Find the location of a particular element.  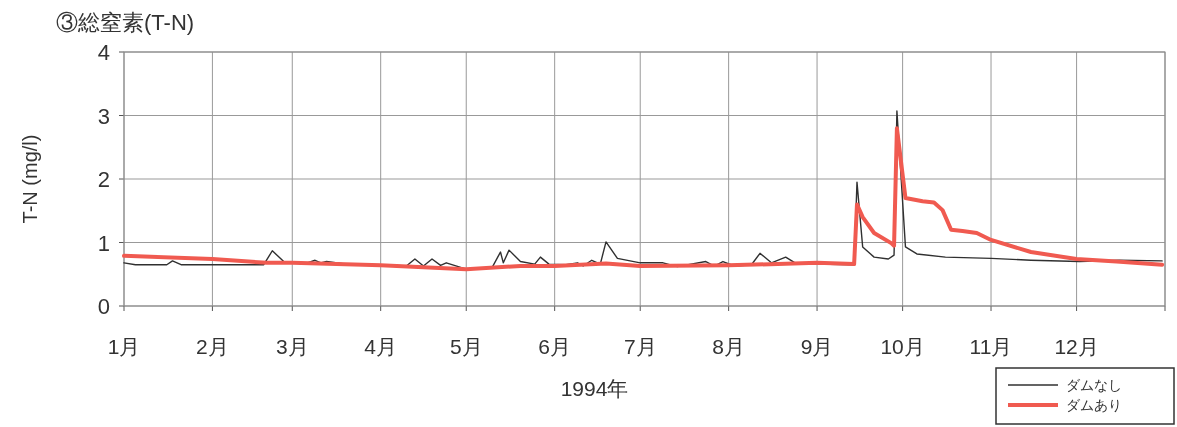

x-tick-label: 5月 is located at coordinates (466, 346).